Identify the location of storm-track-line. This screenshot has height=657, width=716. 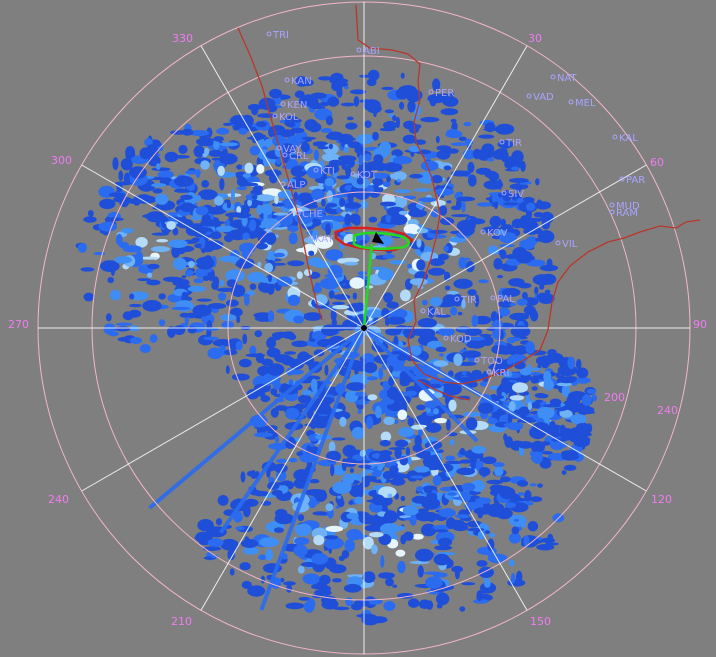
(368, 286).